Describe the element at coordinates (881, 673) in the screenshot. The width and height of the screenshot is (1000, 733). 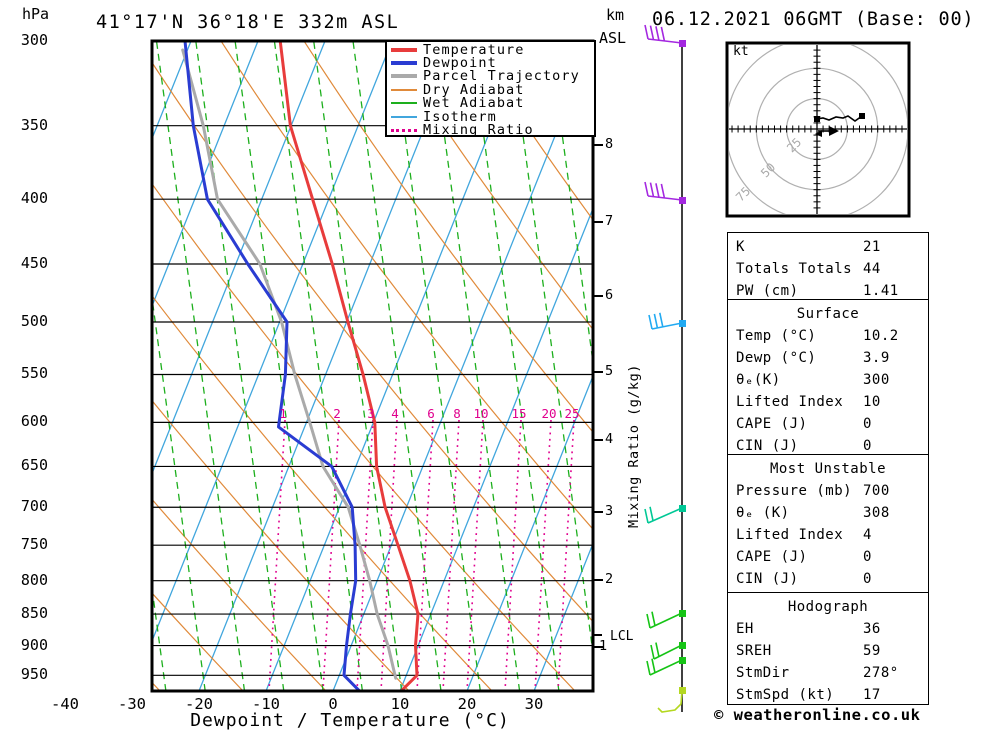
I see `index-value: 278°` at that location.